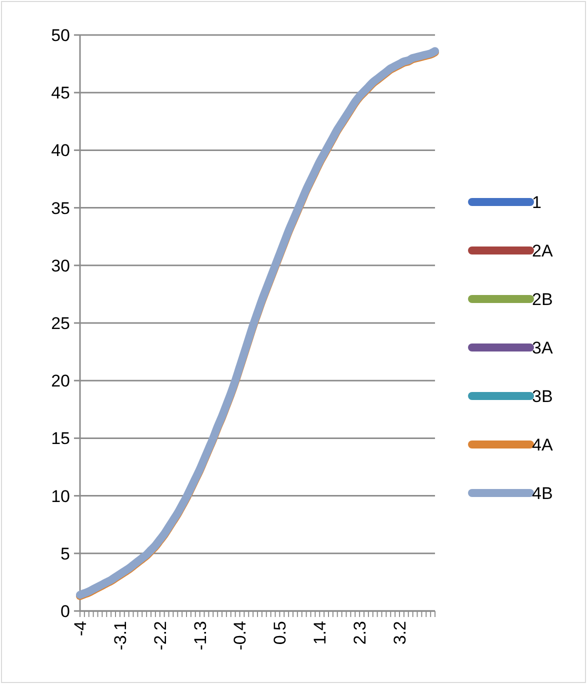 Image resolution: width=587 pixels, height=684 pixels. What do you see at coordinates (120, 635) in the screenshot?
I see `x-tick-label: -3.1` at bounding box center [120, 635].